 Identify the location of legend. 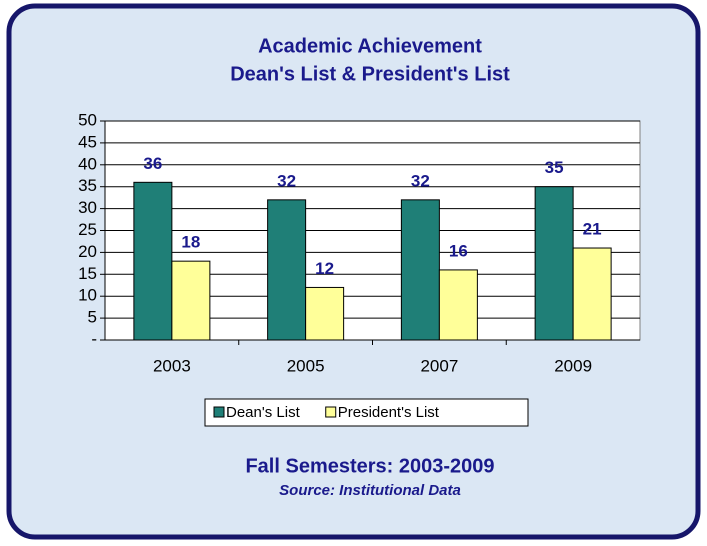
(366, 412).